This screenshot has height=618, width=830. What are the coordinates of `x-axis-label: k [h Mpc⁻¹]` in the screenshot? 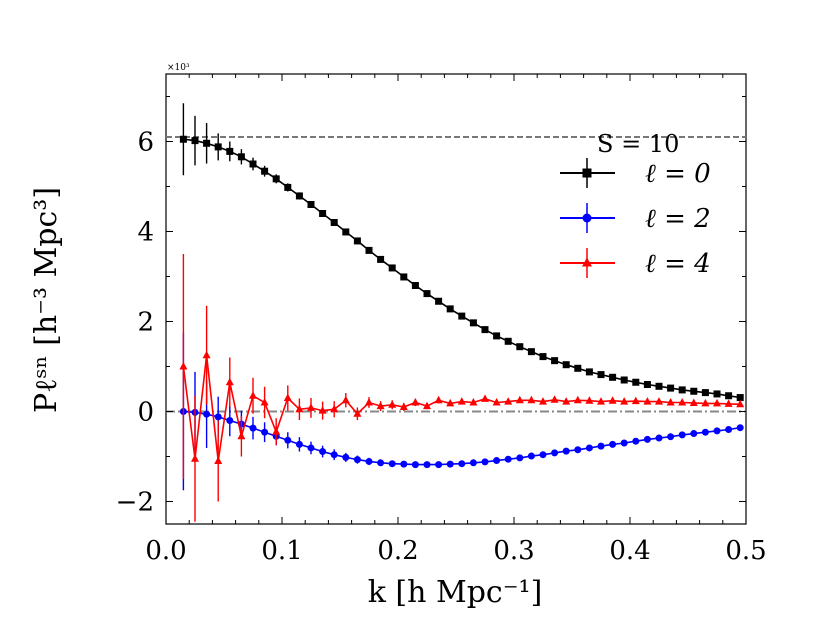 It's located at (455, 592).